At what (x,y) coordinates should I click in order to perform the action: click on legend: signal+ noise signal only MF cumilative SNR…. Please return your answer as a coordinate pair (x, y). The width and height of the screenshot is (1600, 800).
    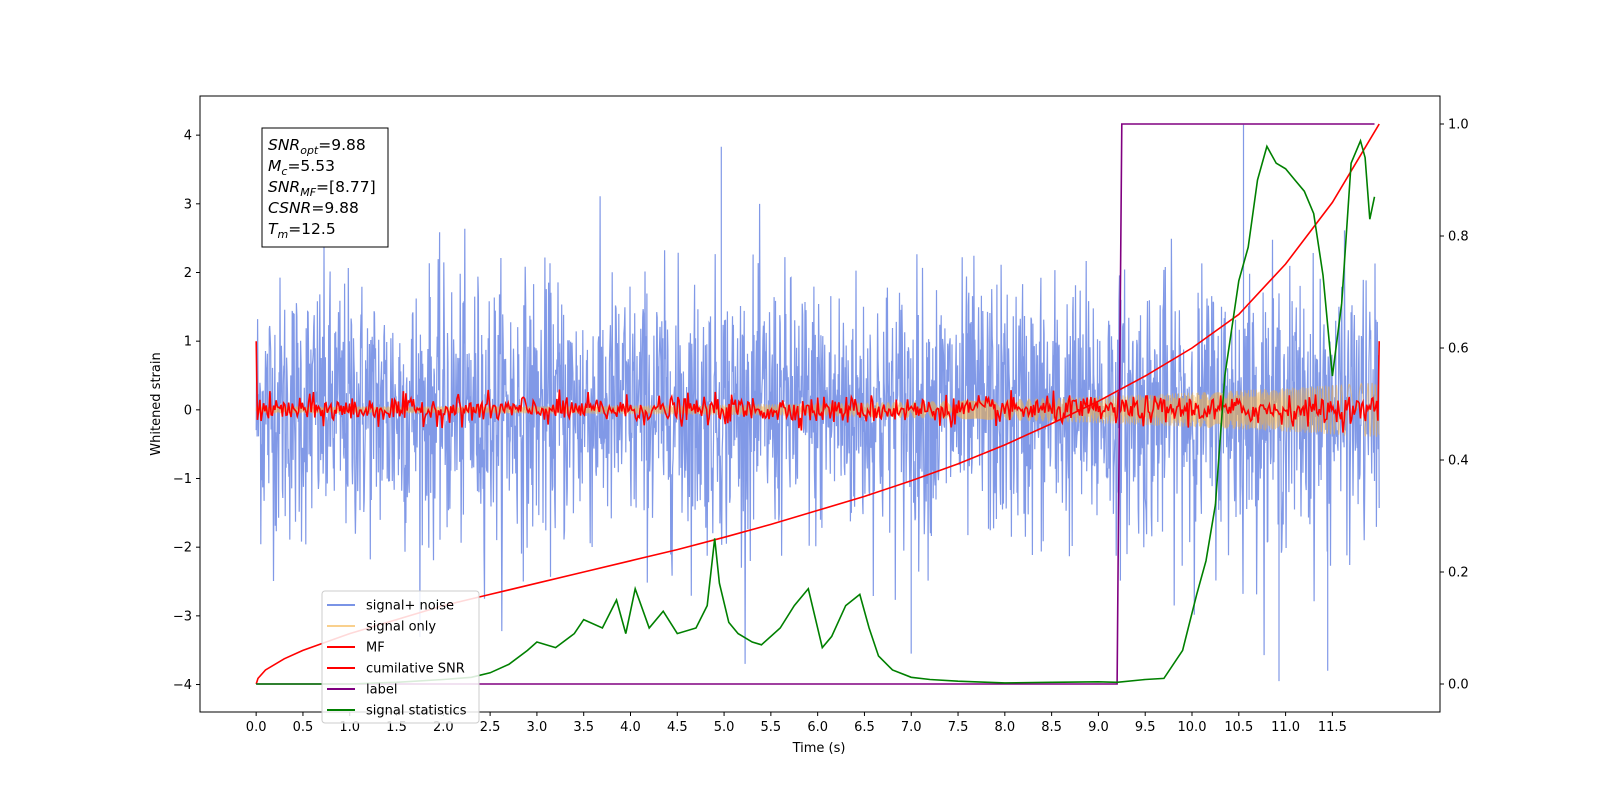
    Looking at the image, I should click on (400, 657).